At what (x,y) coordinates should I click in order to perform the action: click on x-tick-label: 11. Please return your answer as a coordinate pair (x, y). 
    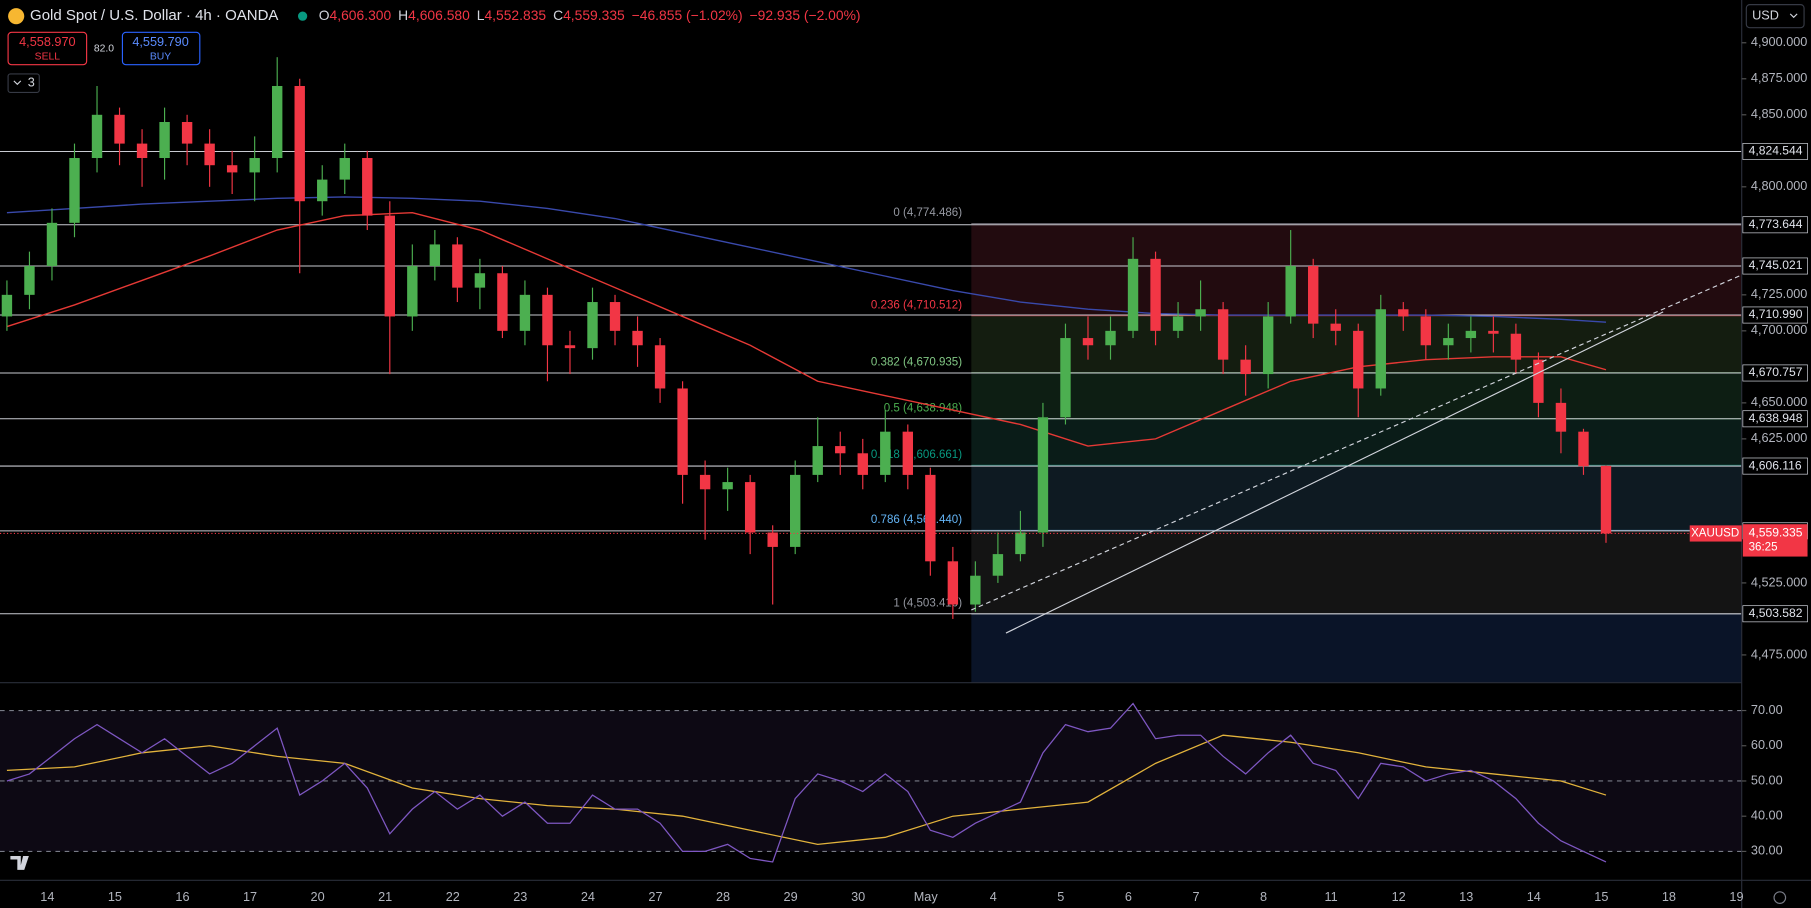
    Looking at the image, I should click on (1331, 897).